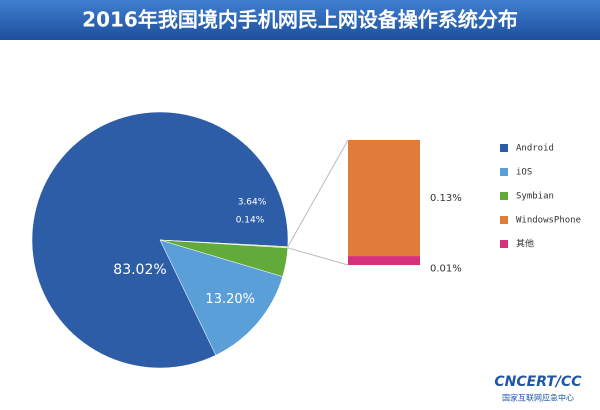  I want to click on data-label: 13.20%, so click(230, 299).